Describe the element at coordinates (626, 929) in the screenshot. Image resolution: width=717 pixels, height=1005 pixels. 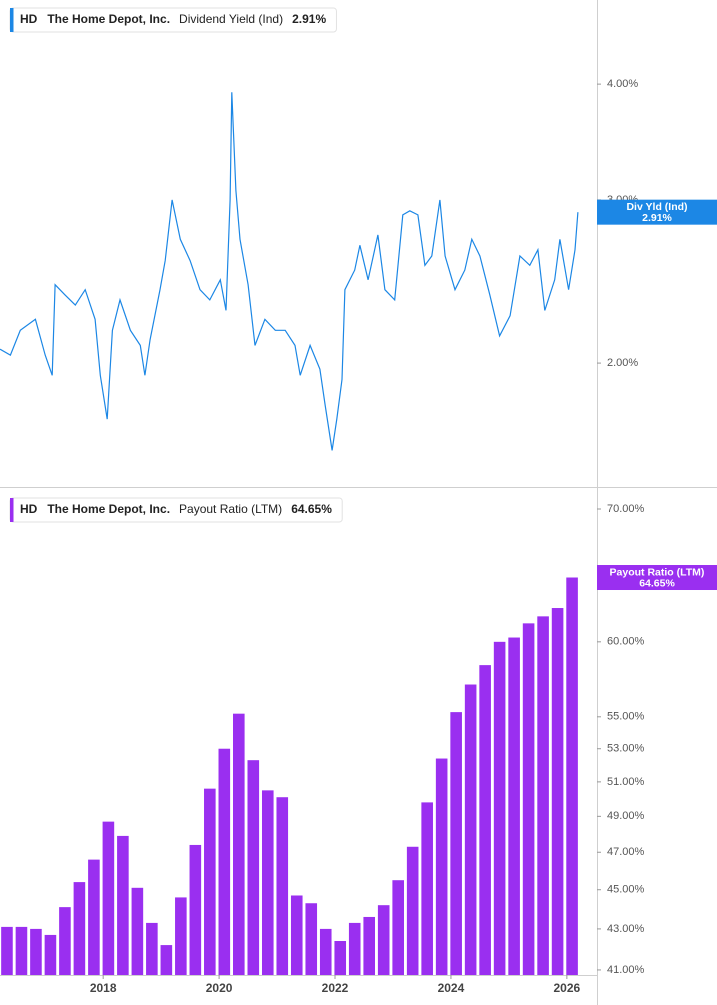
I see `y-tick-label: 43.00%` at that location.